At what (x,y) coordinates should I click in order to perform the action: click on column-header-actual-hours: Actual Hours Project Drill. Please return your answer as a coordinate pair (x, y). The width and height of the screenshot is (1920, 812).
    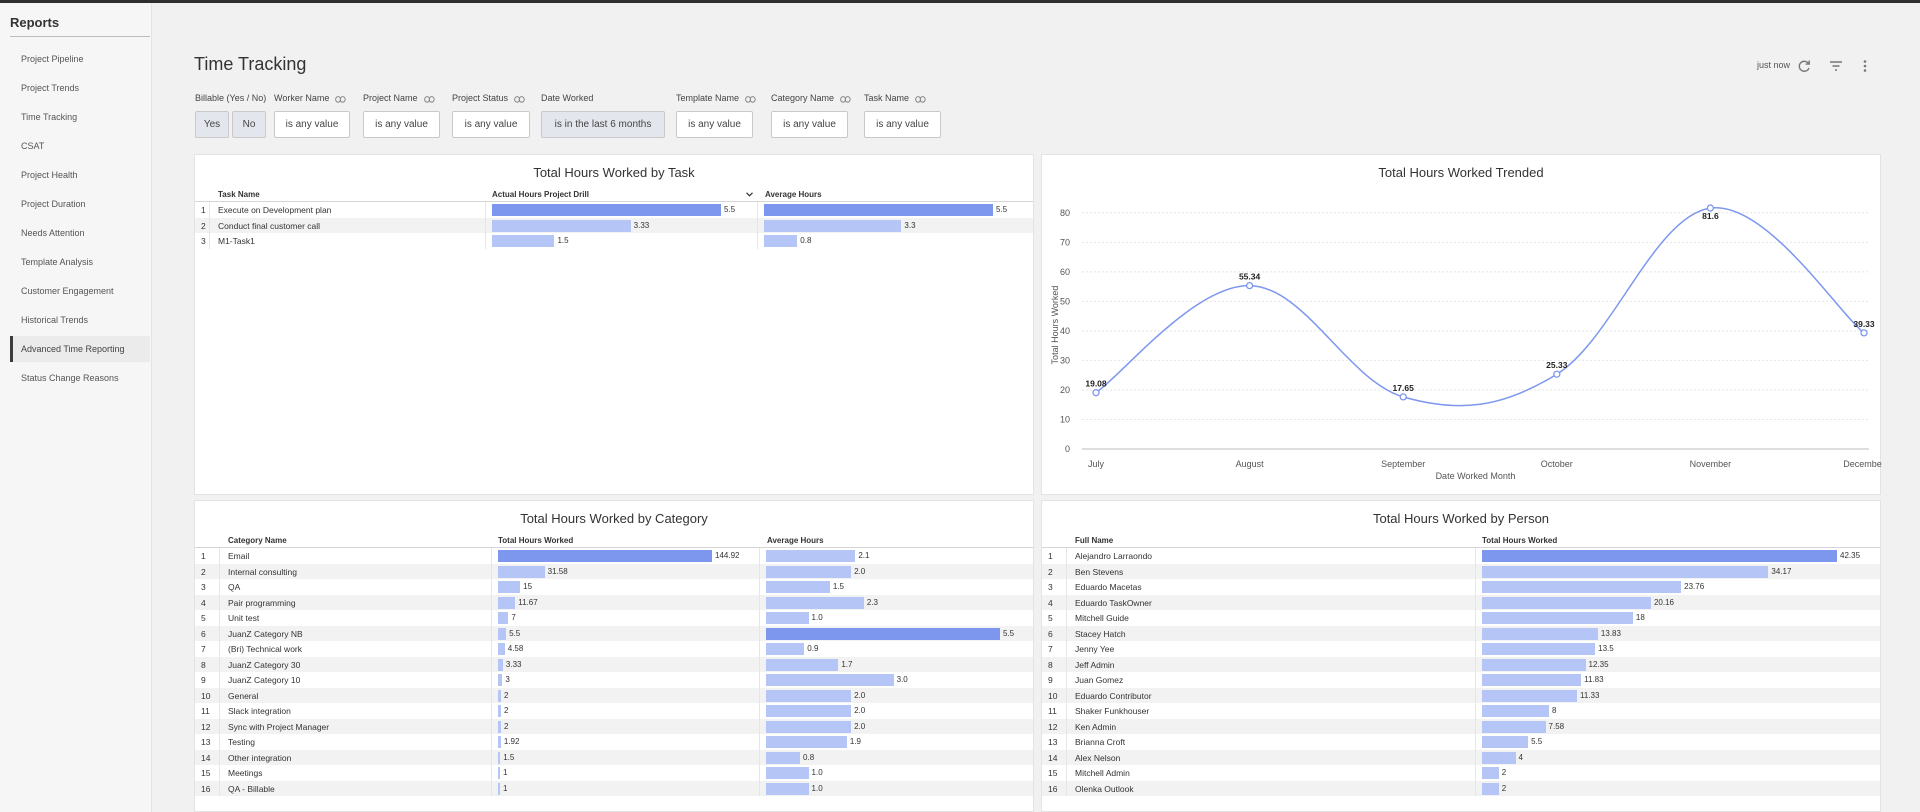
    Looking at the image, I should click on (540, 194).